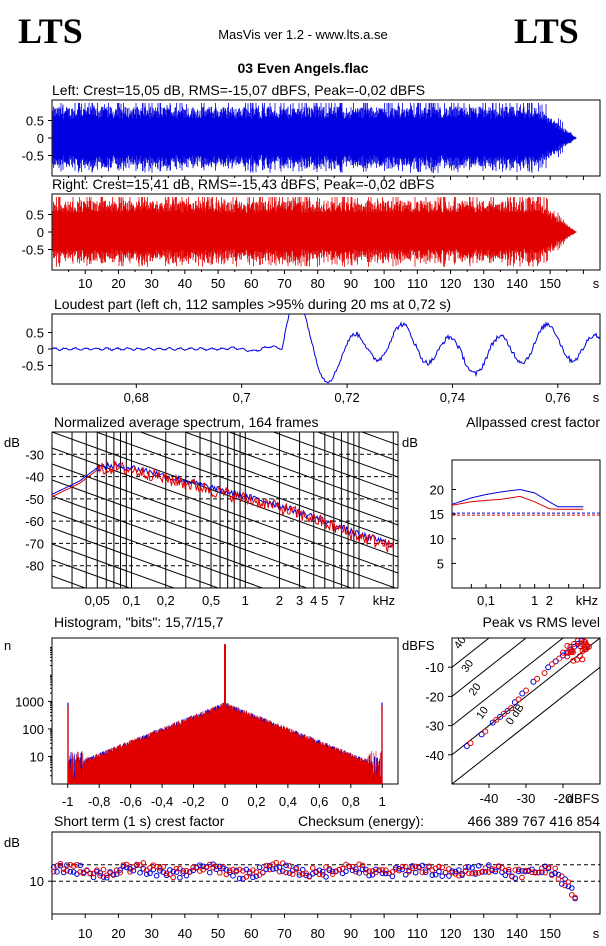 The image size is (606, 946). Describe the element at coordinates (303, 34) in the screenshot. I see `app-title: MasVis ver 1.2 - www.lts.a.se` at that location.